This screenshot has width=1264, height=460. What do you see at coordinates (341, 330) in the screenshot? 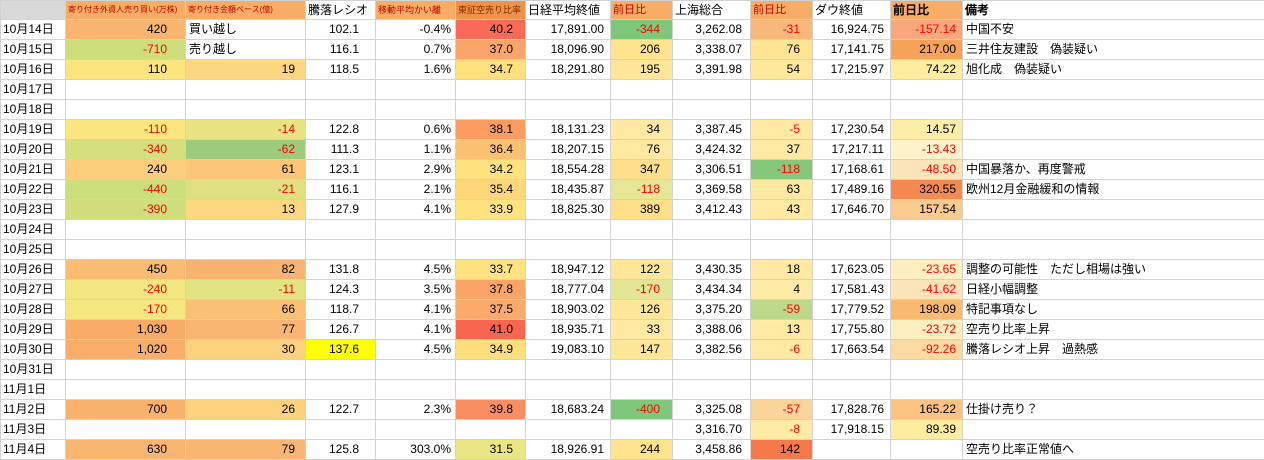
I see `cell-toraku: 126.7` at bounding box center [341, 330].